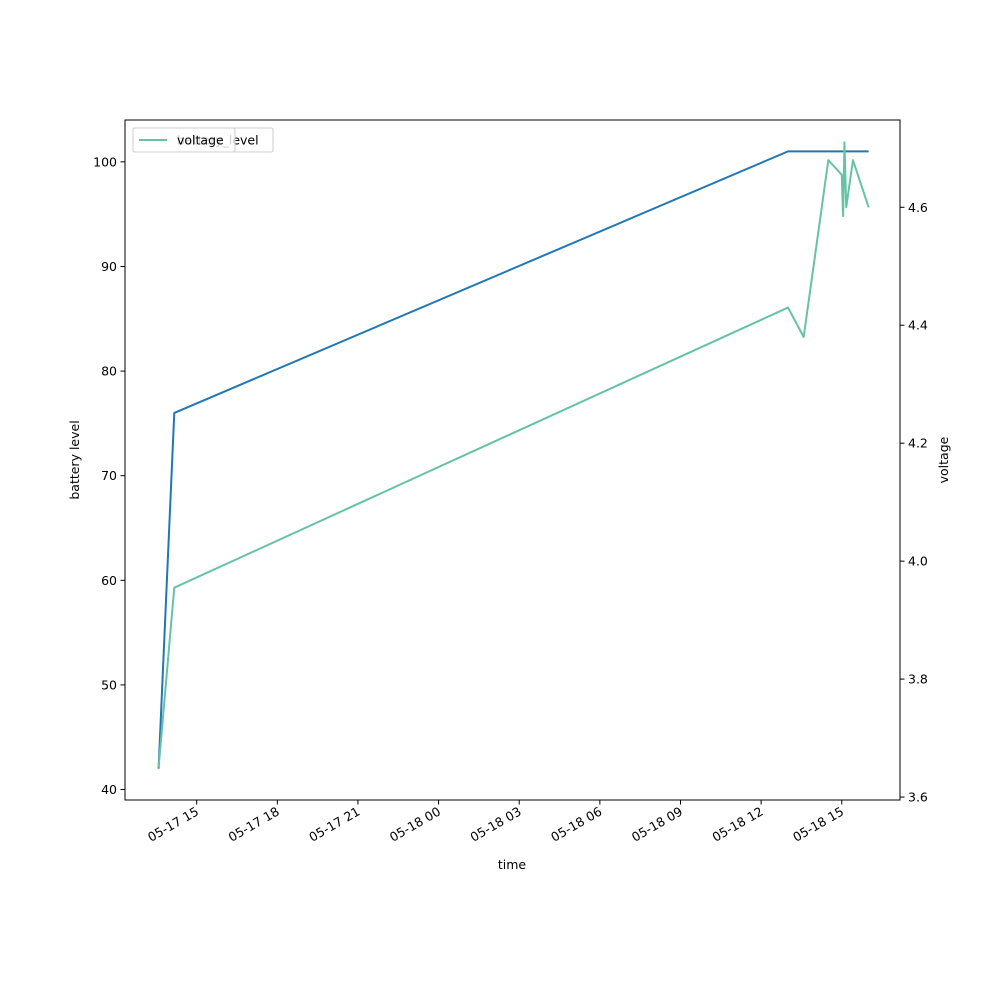  Describe the element at coordinates (943, 459) in the screenshot. I see `right-y-axis-label: voltage` at that location.